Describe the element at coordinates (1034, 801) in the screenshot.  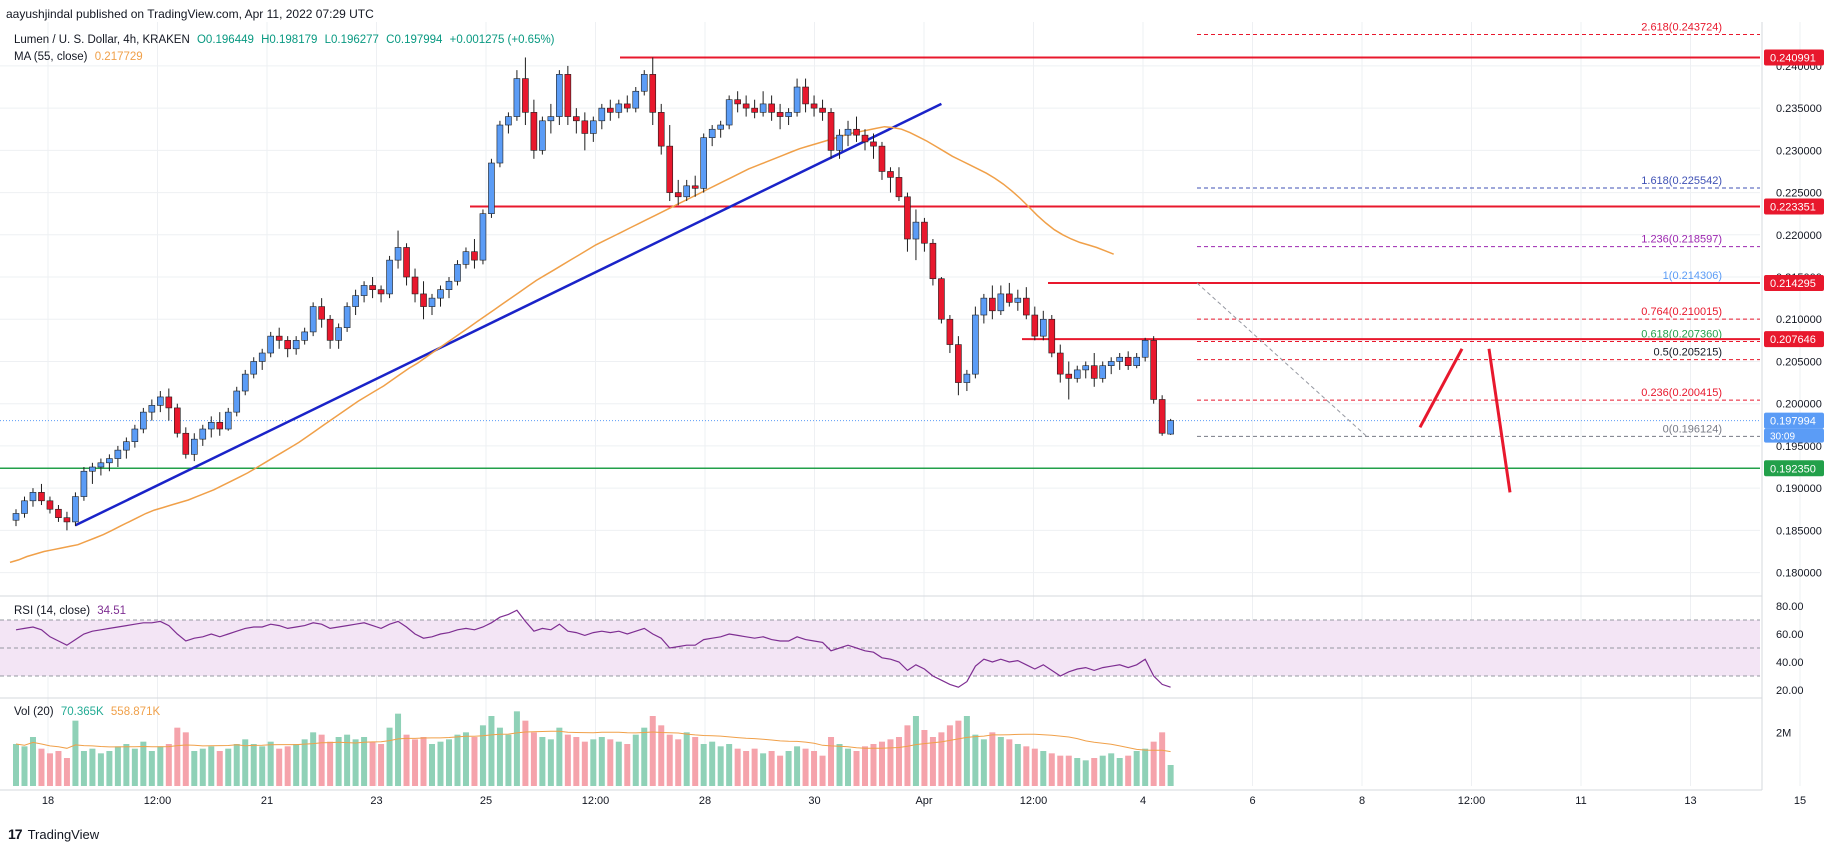
I see `time-label-9: 12:00` at that location.